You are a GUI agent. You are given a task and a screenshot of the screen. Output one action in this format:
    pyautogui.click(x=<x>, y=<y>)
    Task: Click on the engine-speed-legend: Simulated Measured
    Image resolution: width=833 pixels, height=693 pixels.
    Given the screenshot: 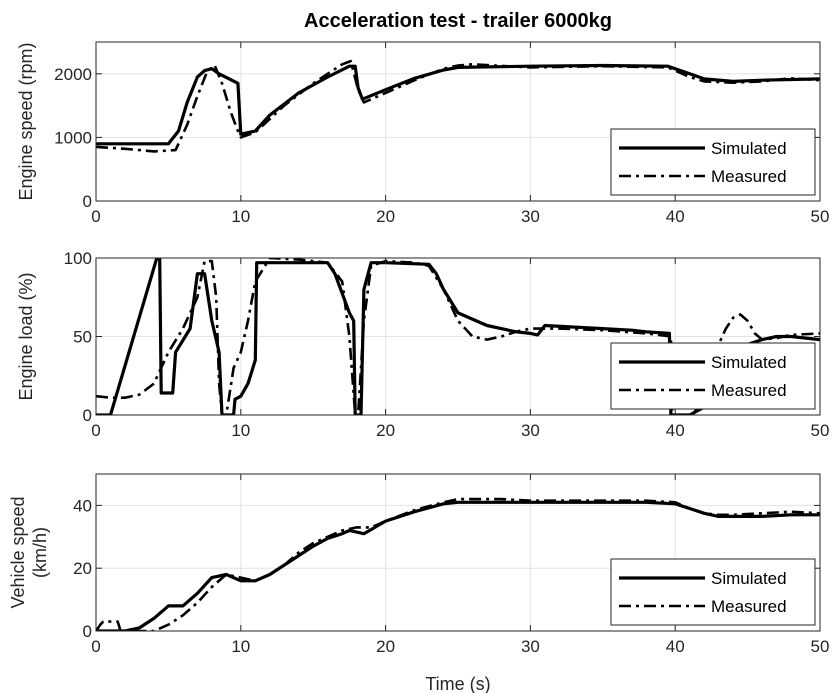 What is the action you would take?
    pyautogui.click(x=713, y=162)
    